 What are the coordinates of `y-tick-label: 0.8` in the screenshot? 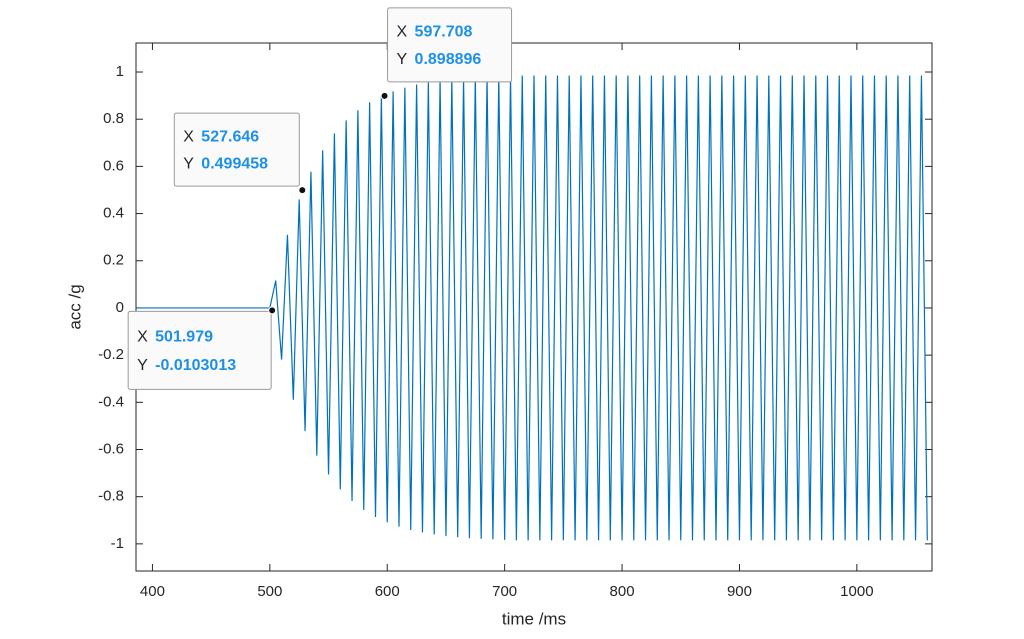 It's located at (113, 118).